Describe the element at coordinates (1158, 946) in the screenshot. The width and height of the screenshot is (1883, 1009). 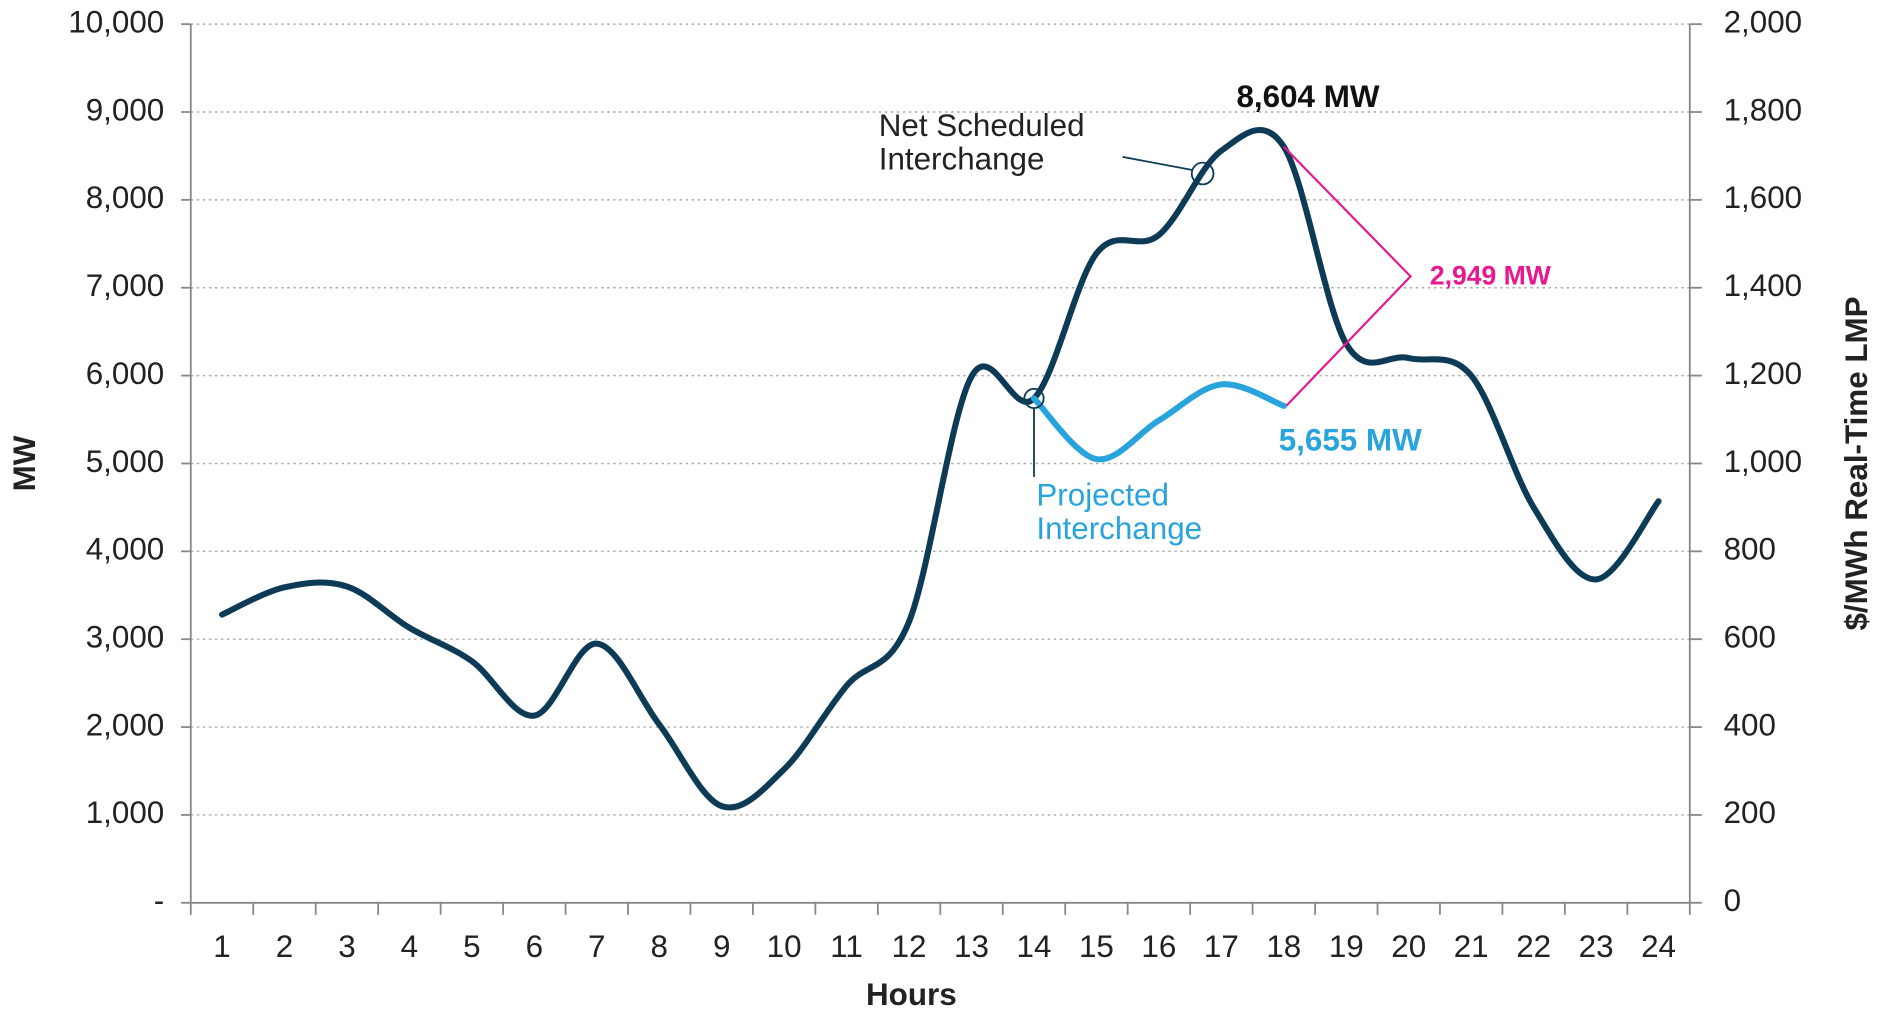
I see `x-tick-label: 16` at that location.